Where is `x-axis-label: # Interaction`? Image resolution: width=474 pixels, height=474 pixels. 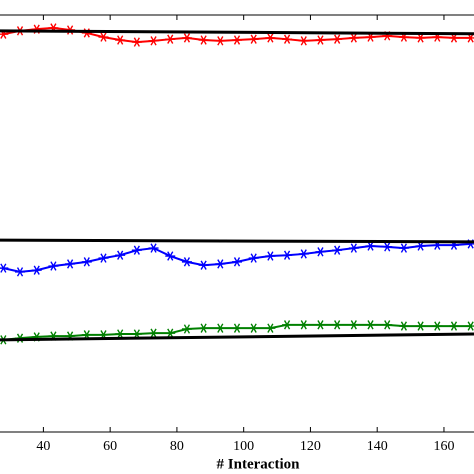 x-axis-label: # Interaction is located at coordinates (259, 464).